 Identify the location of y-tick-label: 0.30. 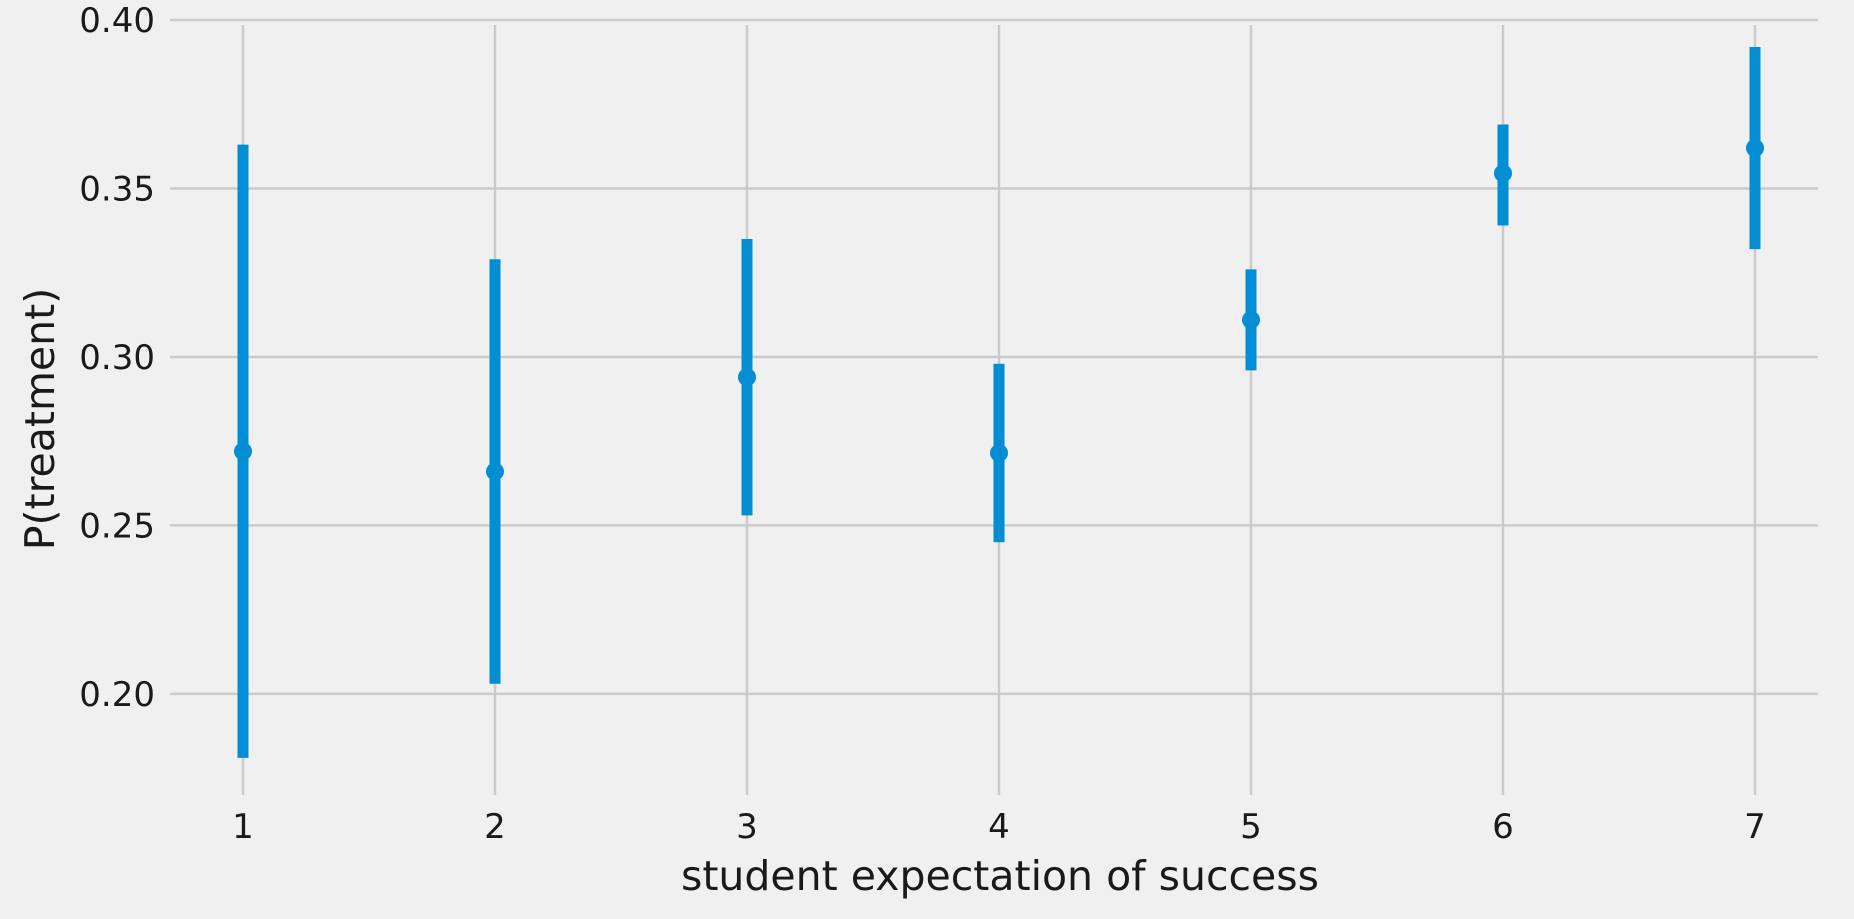
(117, 358).